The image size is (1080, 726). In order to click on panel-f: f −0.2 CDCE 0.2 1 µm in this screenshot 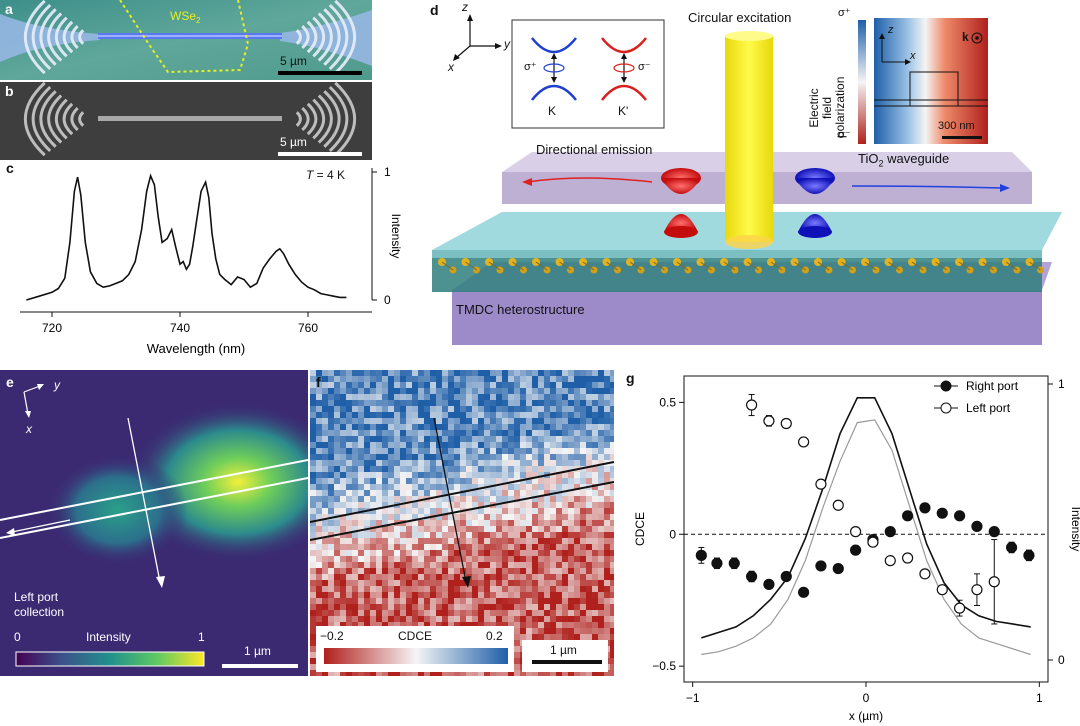, I will do `click(462, 523)`.